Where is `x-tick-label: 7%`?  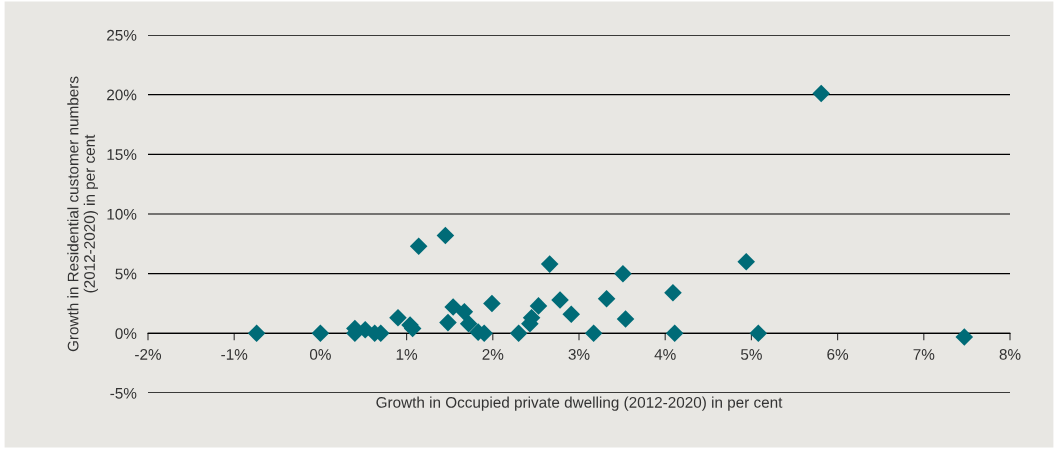
x-tick-label: 7% is located at coordinates (924, 354).